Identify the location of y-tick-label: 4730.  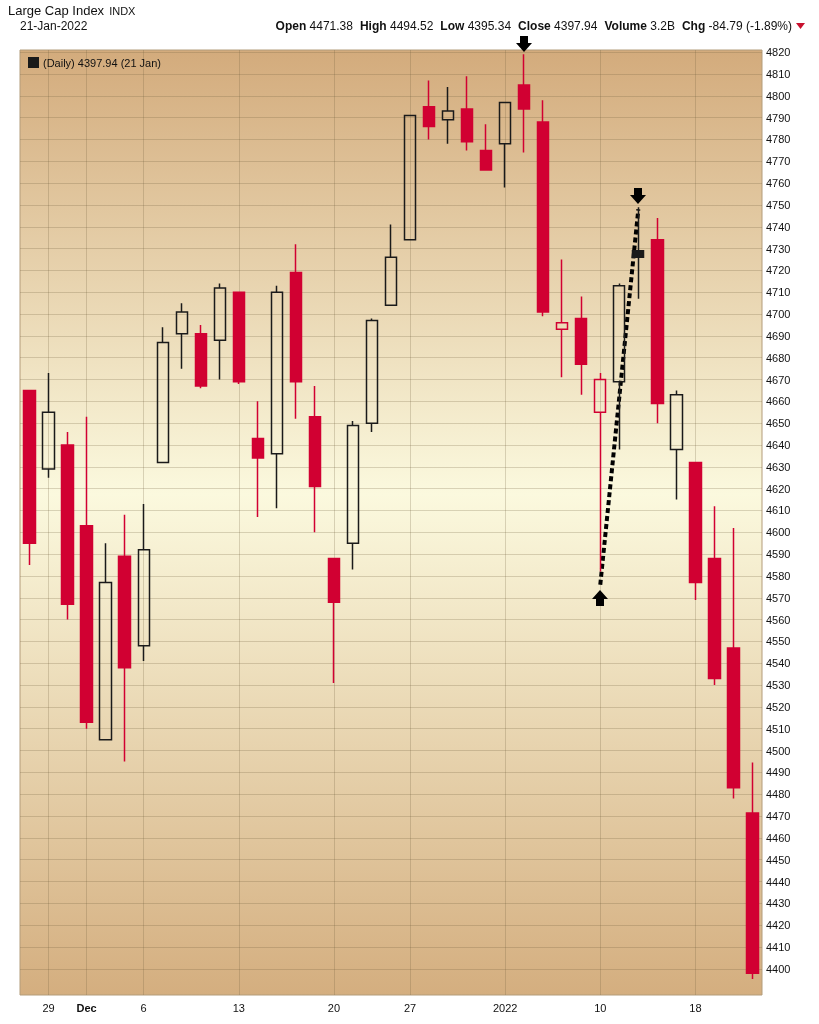
(778, 248).